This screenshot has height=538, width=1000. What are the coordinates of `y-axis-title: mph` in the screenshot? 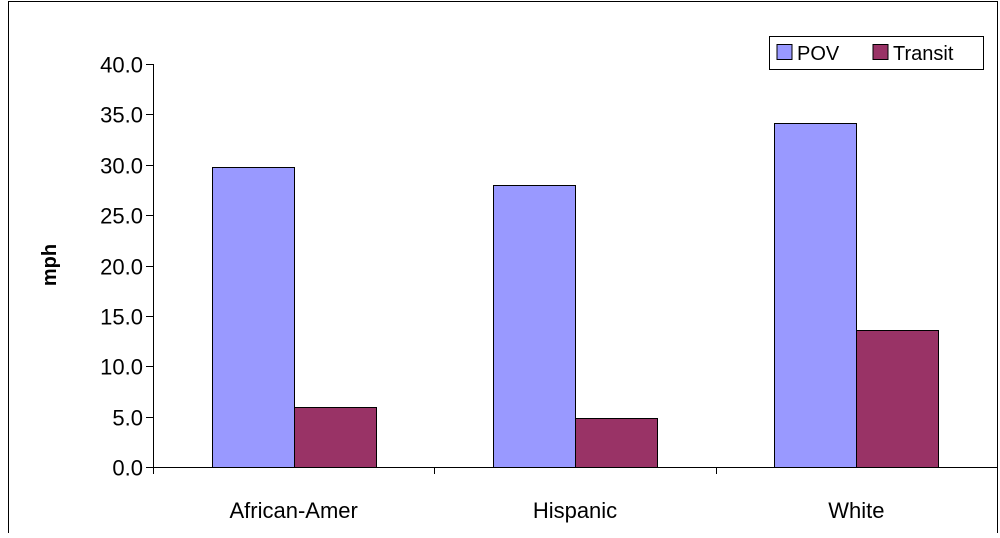 It's located at (50, 265).